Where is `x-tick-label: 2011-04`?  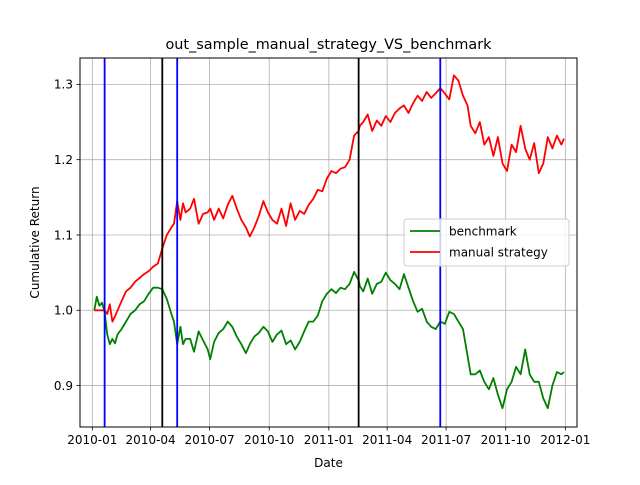
x-tick-label: 2011-04 is located at coordinates (387, 440).